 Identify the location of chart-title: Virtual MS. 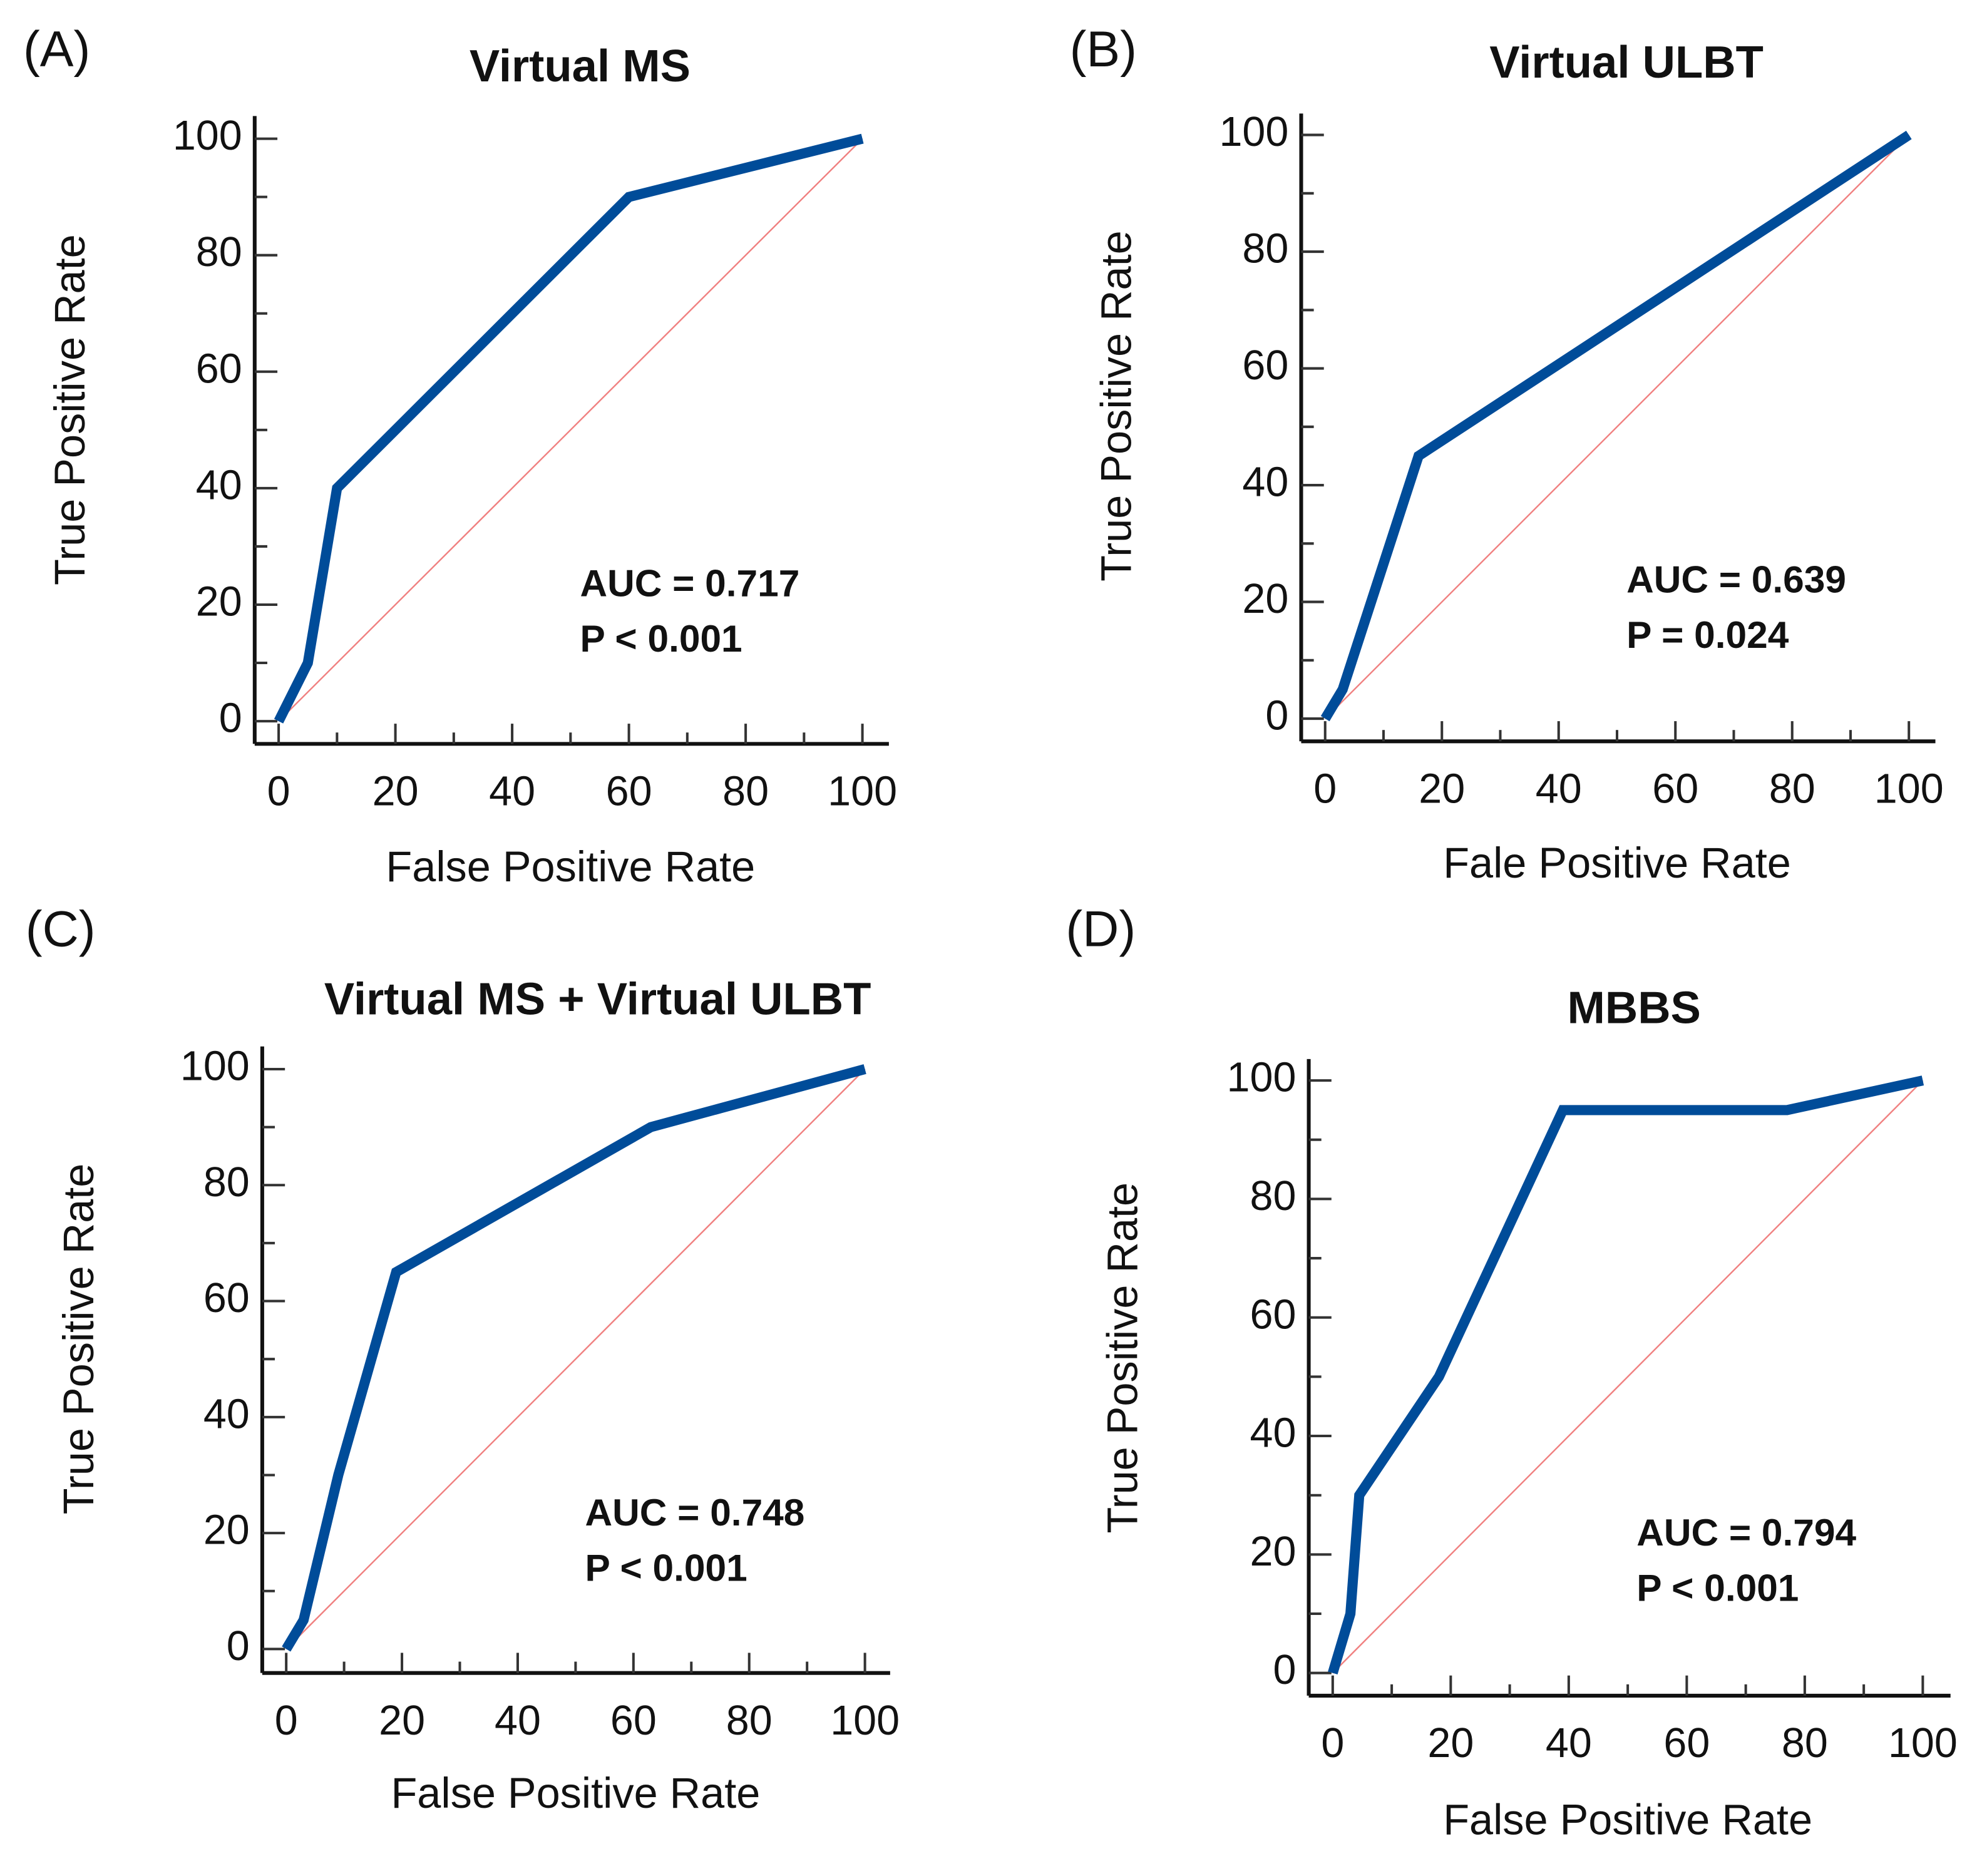
(580, 66).